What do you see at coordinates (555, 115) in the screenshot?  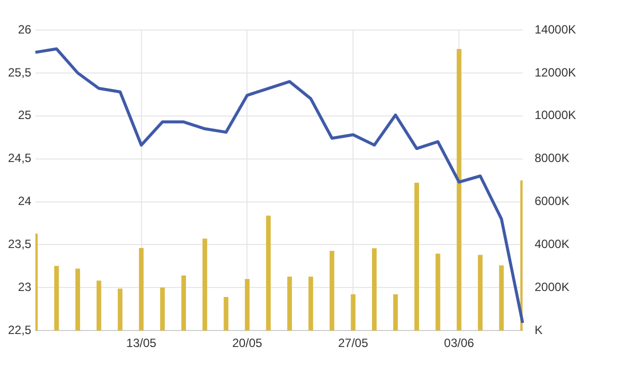 I see `y2-tick-label: 10000K` at bounding box center [555, 115].